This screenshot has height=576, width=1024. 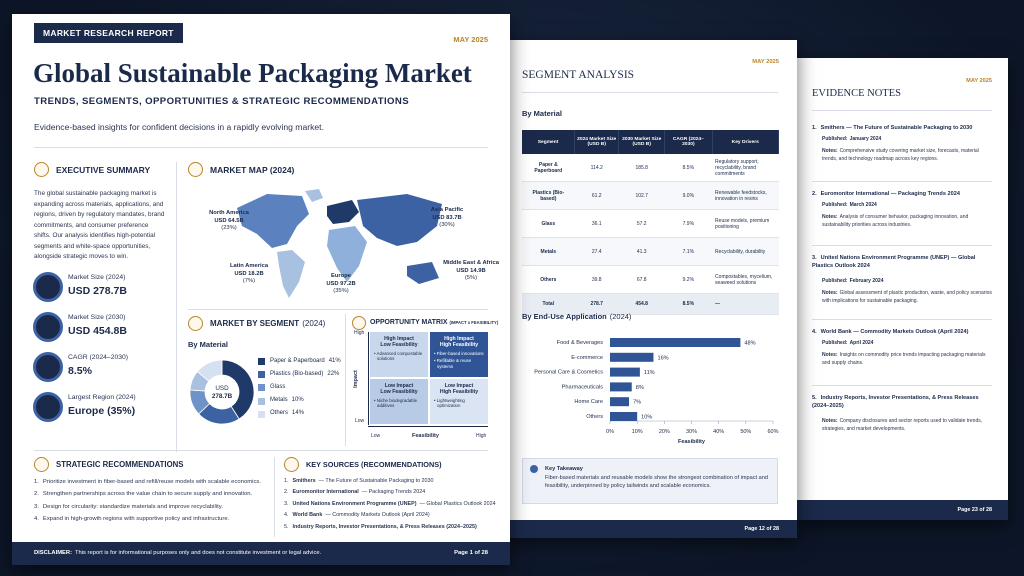 I want to click on section-heading: MARKET MAP (2024), so click(x=252, y=170).